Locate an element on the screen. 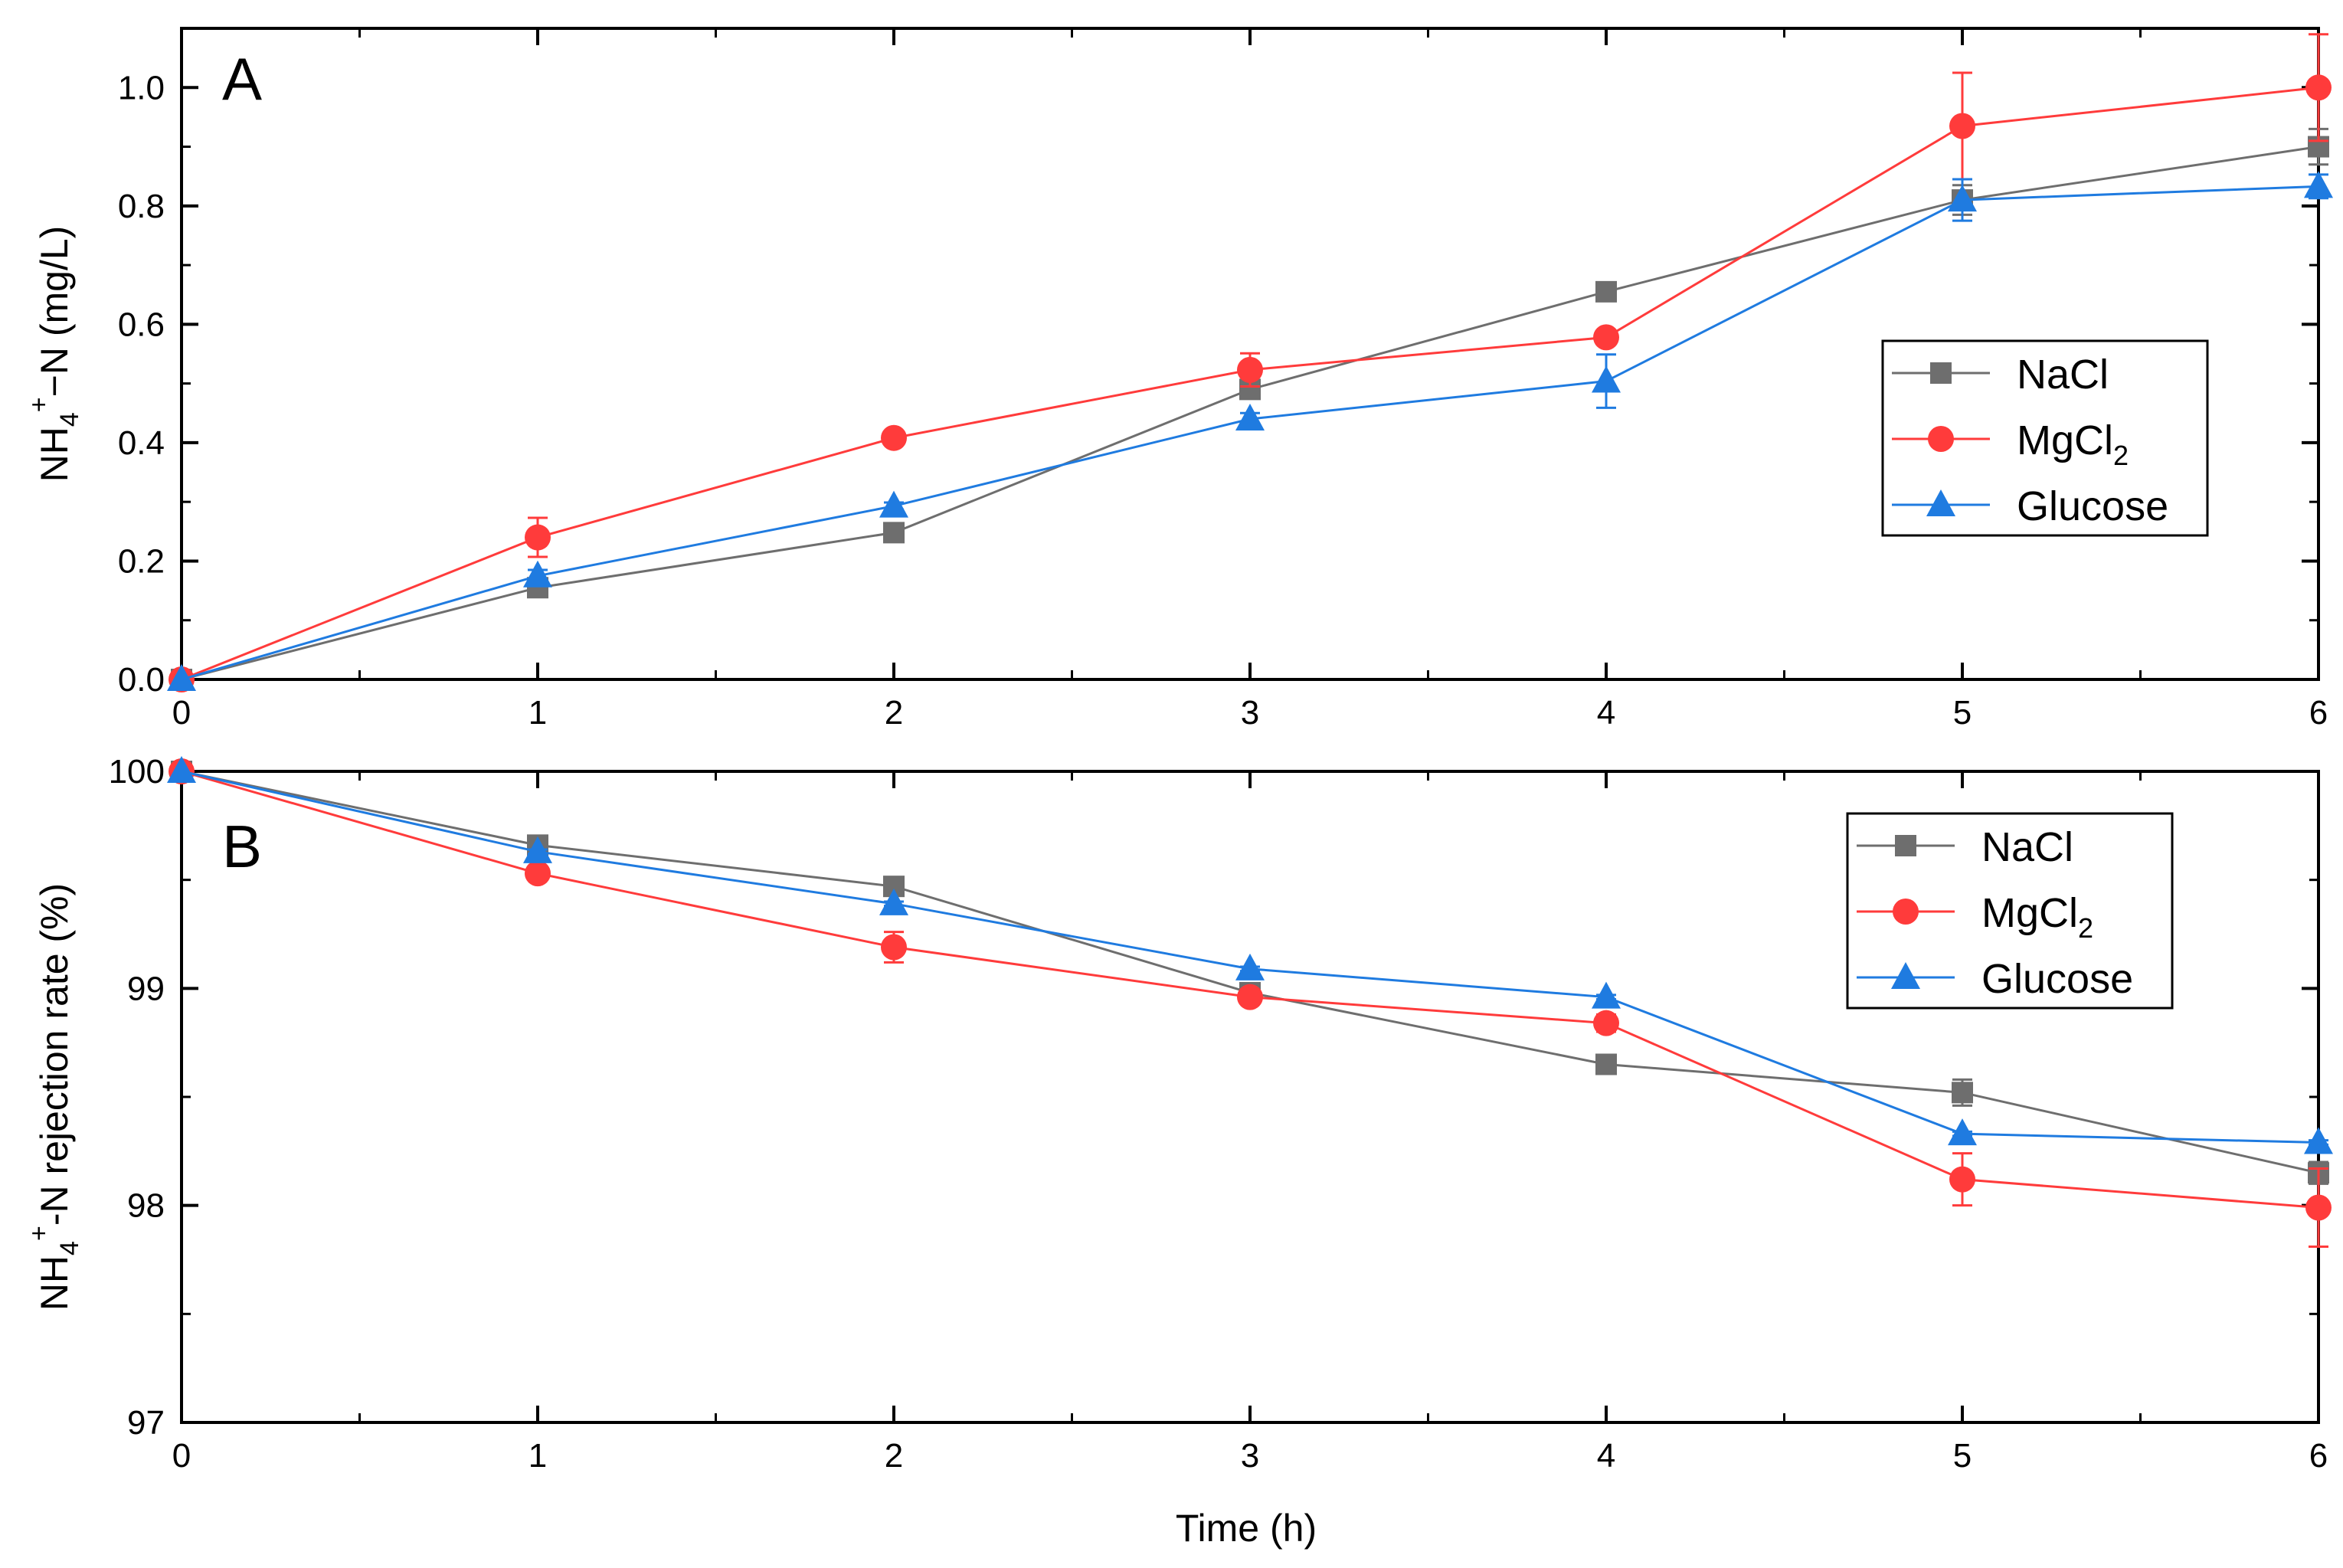  panel-b-y-axis-title-rest: -N rejection rate (%) is located at coordinates (54, 1054).